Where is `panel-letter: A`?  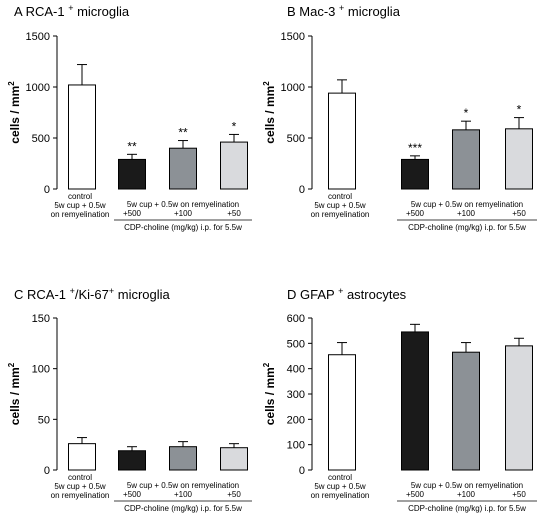
panel-letter: A is located at coordinates (20, 11).